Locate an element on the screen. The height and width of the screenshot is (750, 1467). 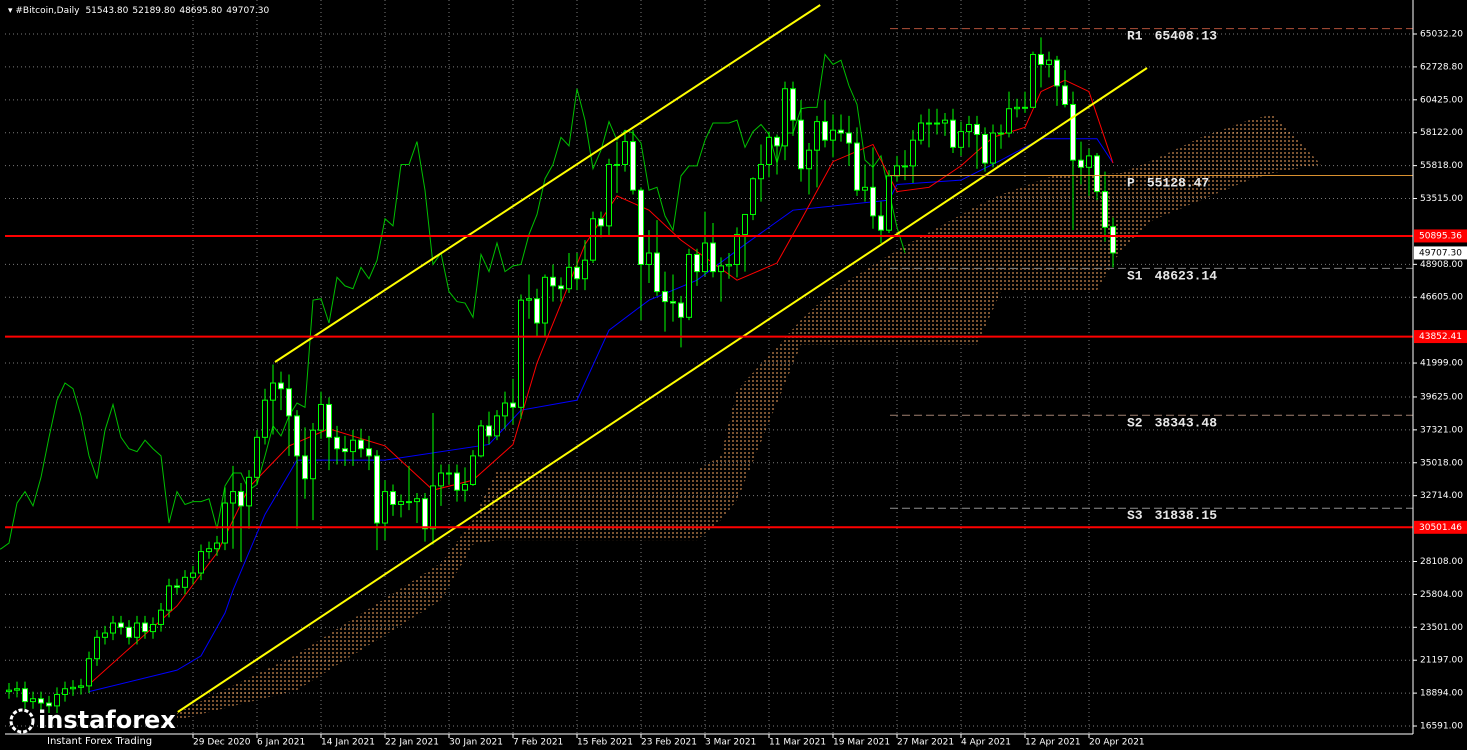
pivot-value: 38343.48 is located at coordinates (1186, 423).